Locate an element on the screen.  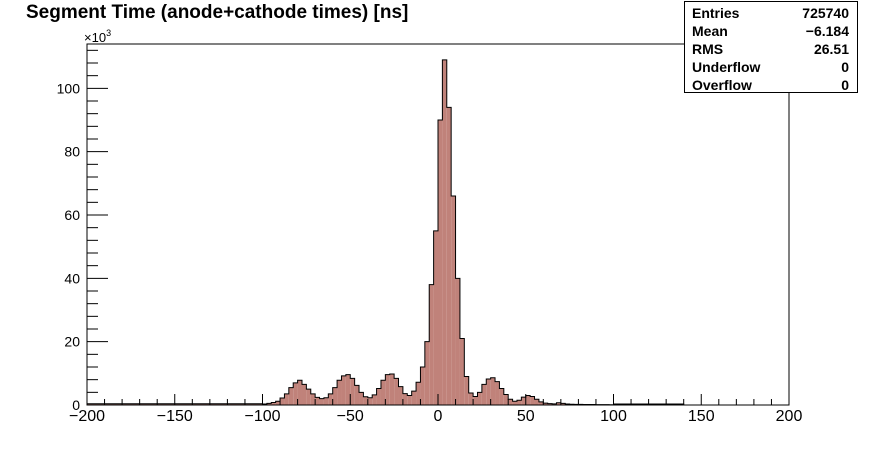
y-tick-label: 100 is located at coordinates (69, 88).